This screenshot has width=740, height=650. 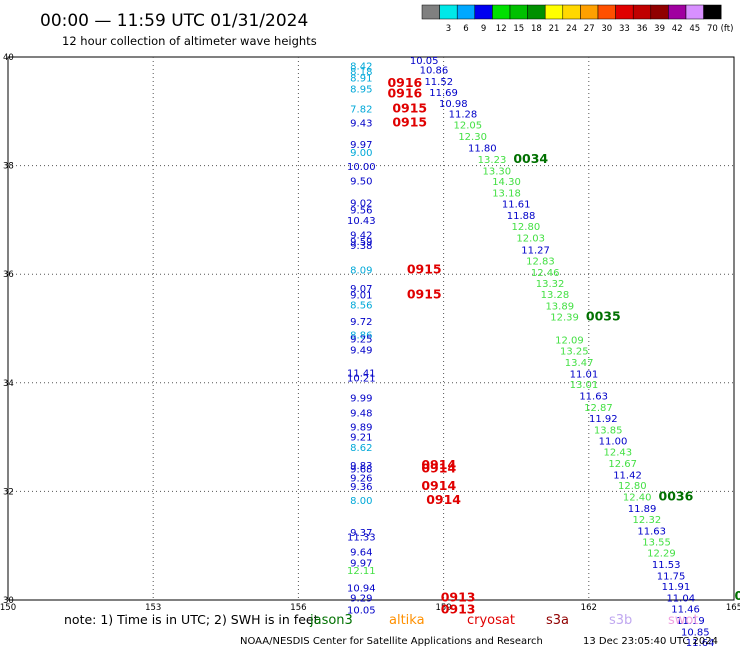 I want to click on satellite-altika: altika, so click(x=407, y=620).